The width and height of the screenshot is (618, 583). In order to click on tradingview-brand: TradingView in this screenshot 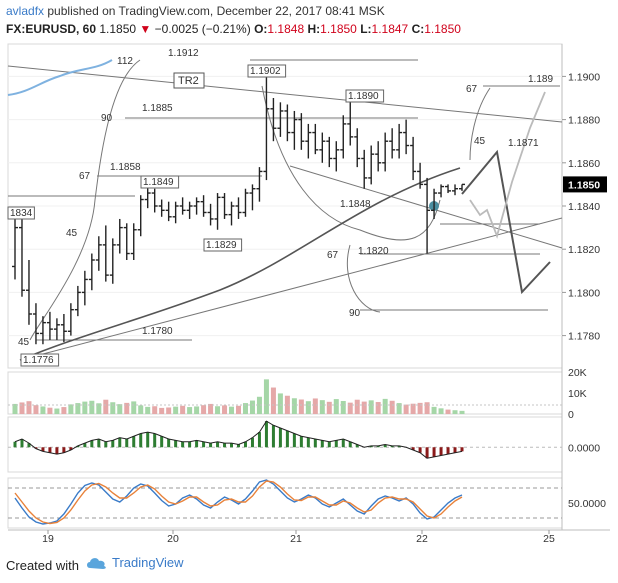, I will do `click(135, 562)`.